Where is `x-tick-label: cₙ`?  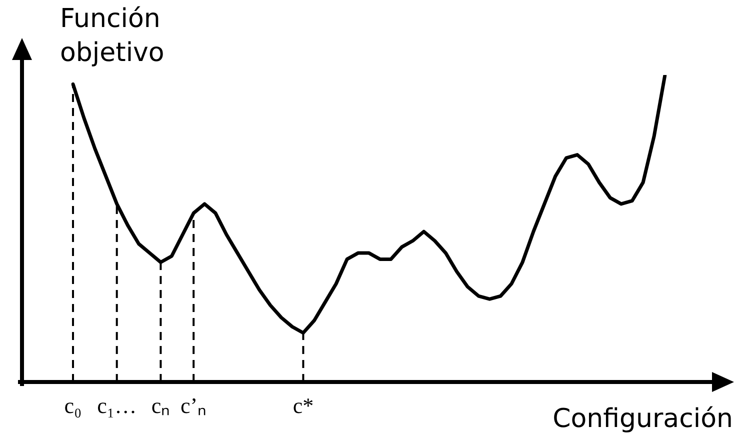
x-tick-label: cₙ is located at coordinates (160, 405).